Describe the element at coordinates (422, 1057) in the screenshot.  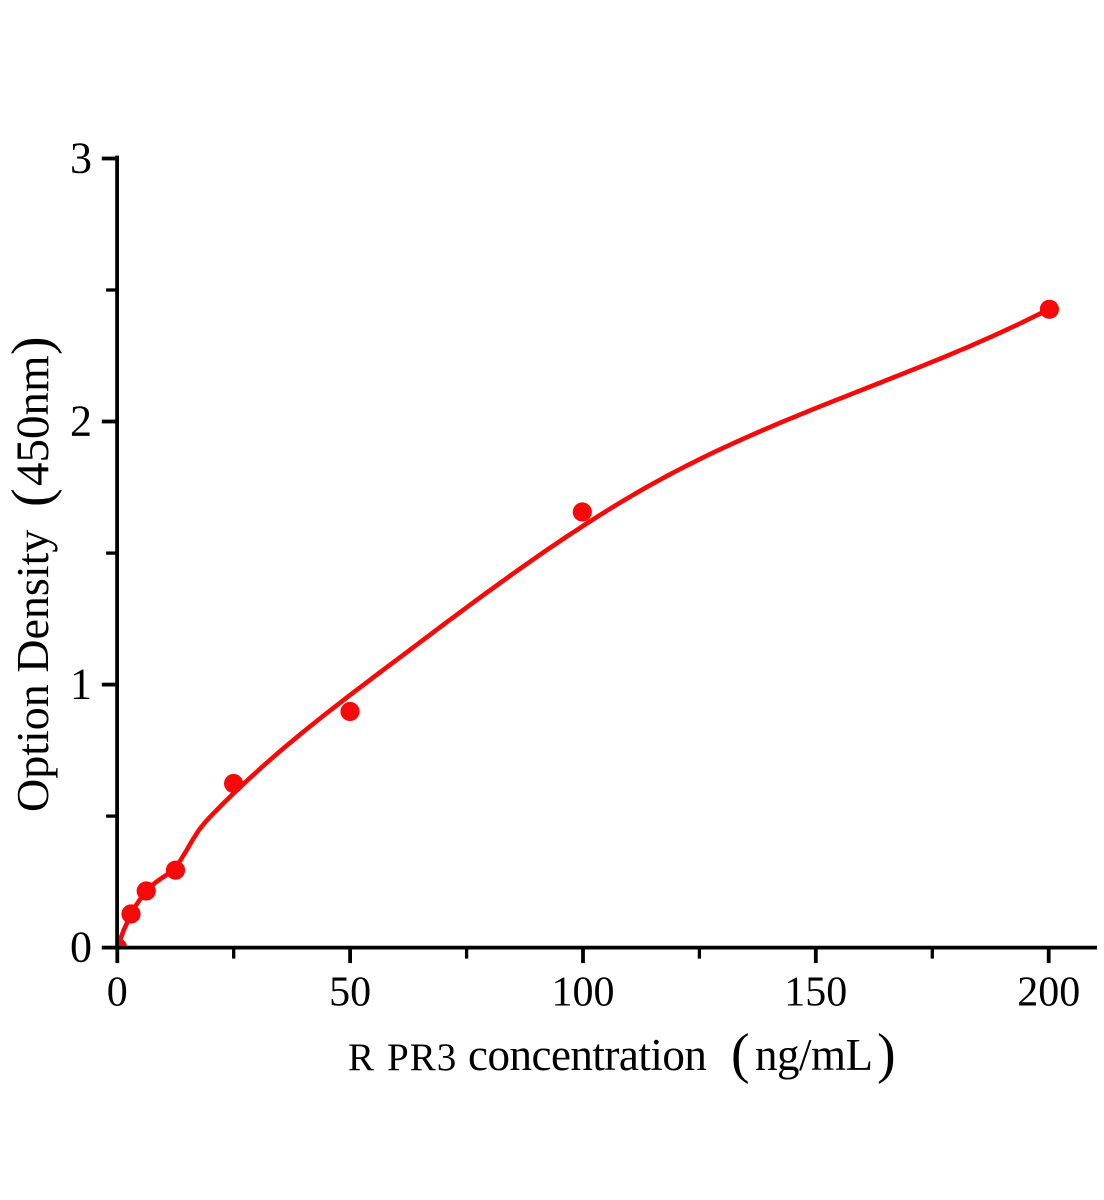
I see `svg-text: PR3` at that location.